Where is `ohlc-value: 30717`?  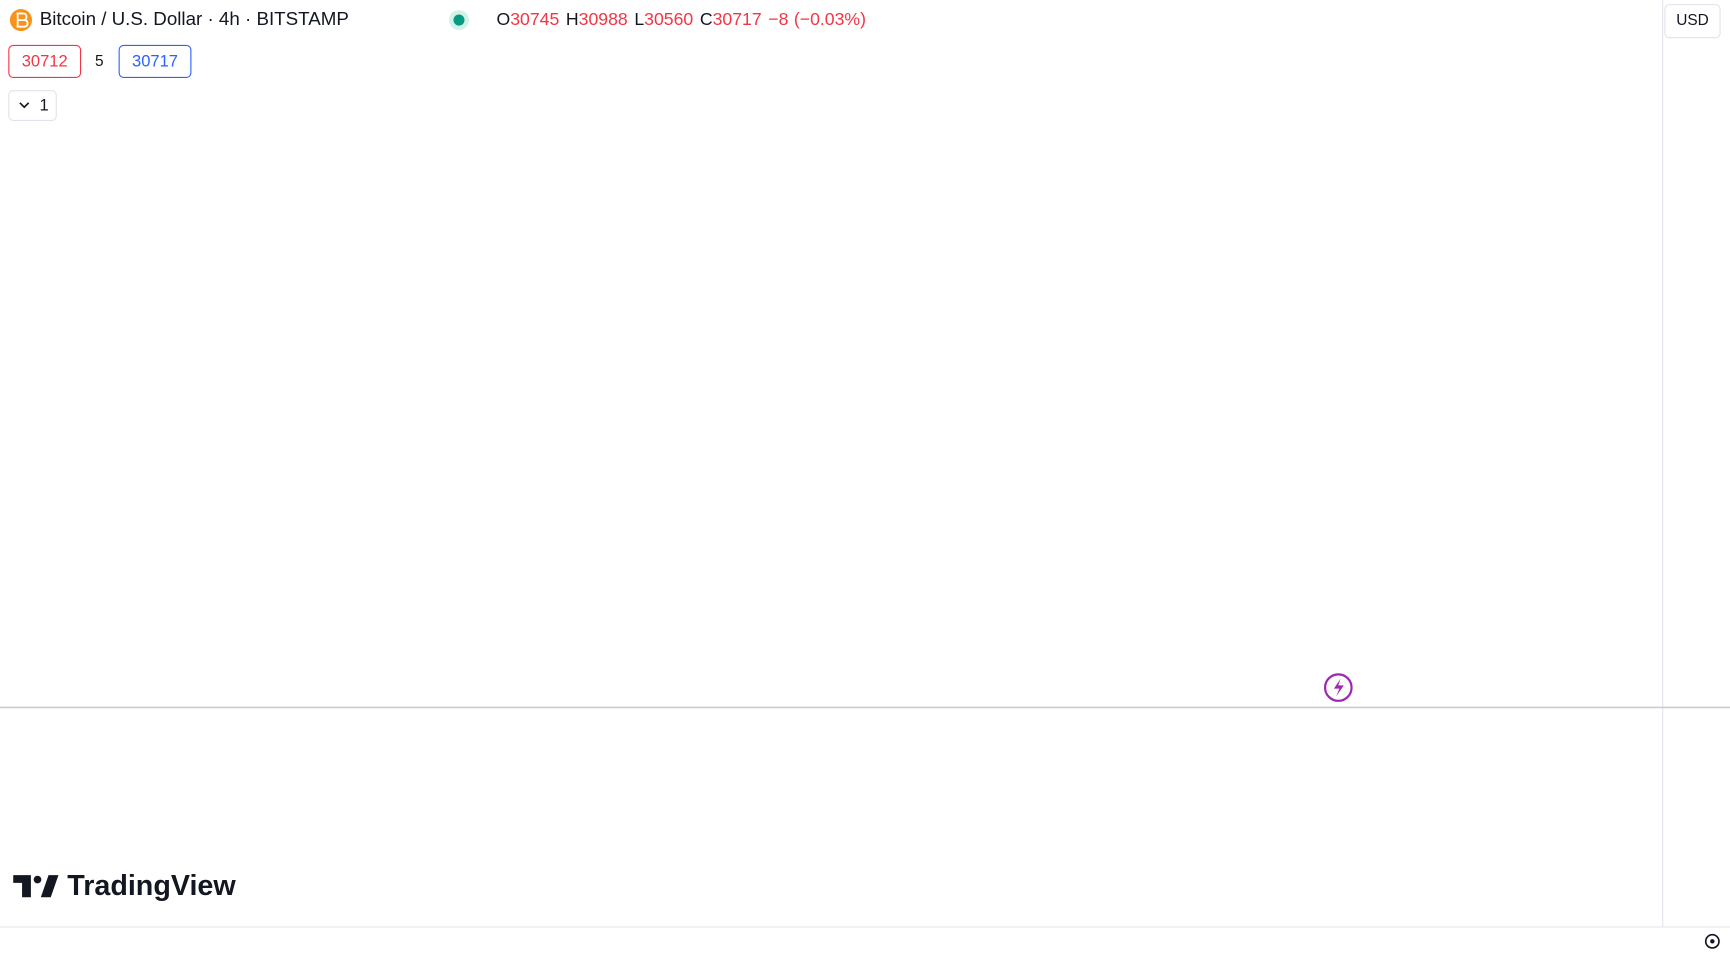 ohlc-value: 30717 is located at coordinates (737, 19).